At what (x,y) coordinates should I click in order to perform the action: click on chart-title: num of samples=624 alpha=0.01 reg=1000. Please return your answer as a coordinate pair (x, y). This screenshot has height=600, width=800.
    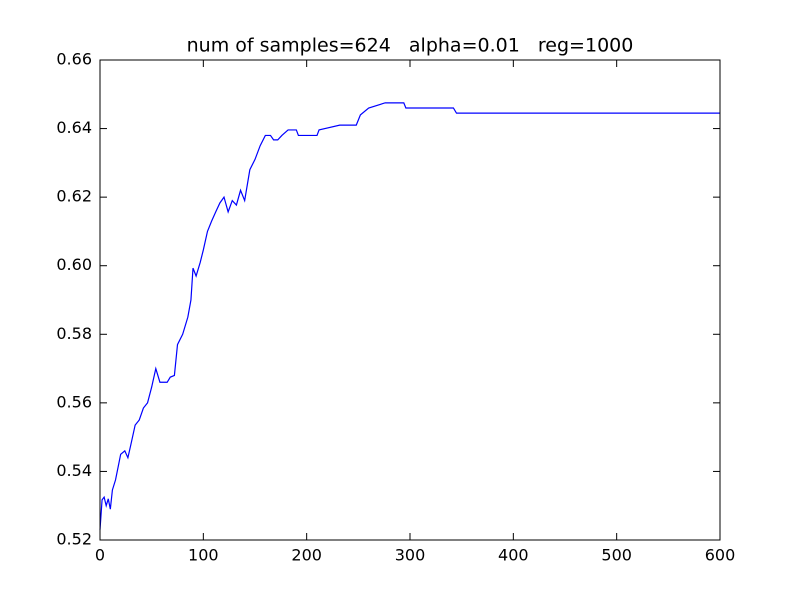
    Looking at the image, I should click on (410, 46).